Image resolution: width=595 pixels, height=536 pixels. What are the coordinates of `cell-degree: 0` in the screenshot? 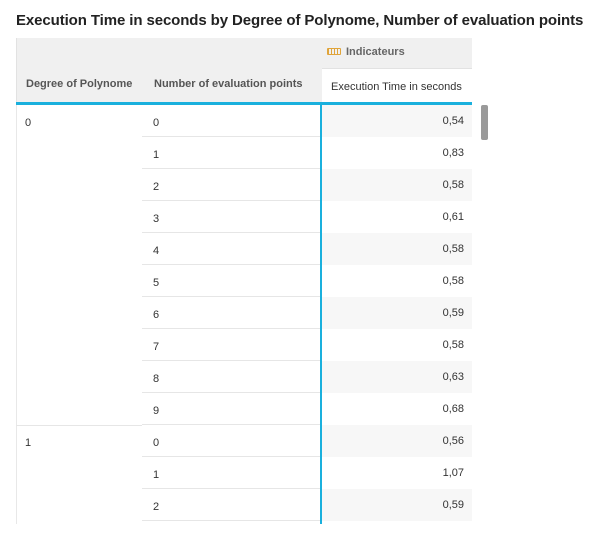 It's located at (28, 123).